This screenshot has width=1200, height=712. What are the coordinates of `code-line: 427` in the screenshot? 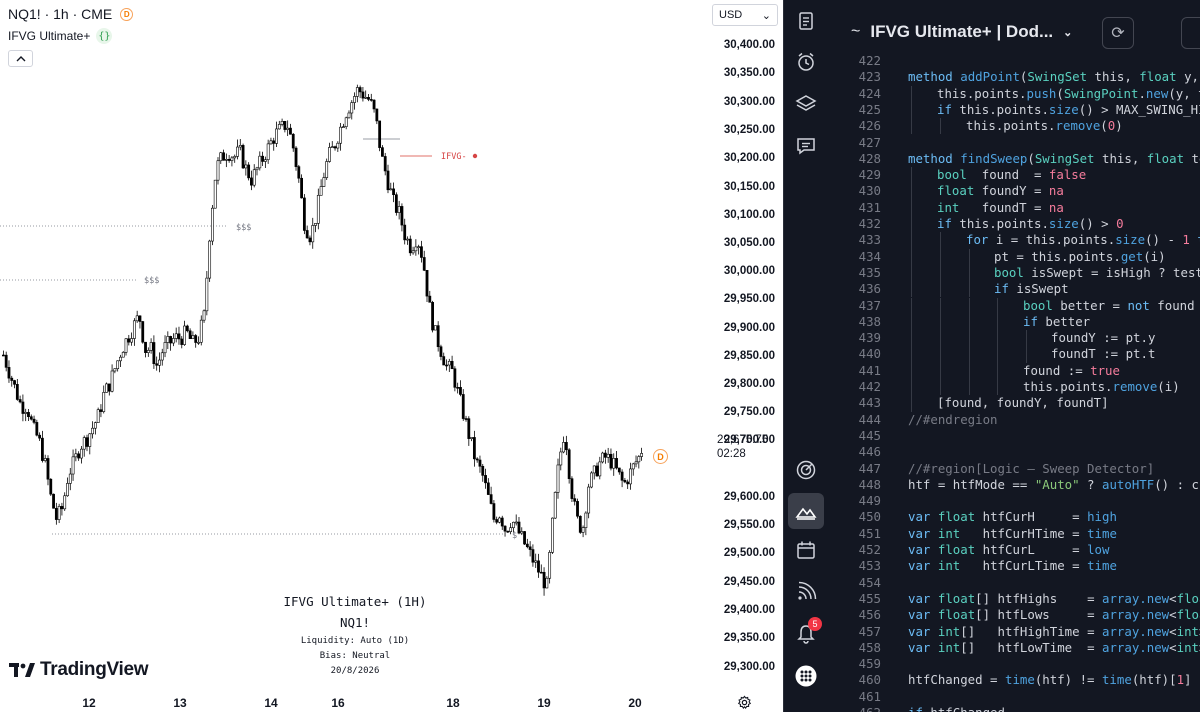 It's located at (1013, 143).